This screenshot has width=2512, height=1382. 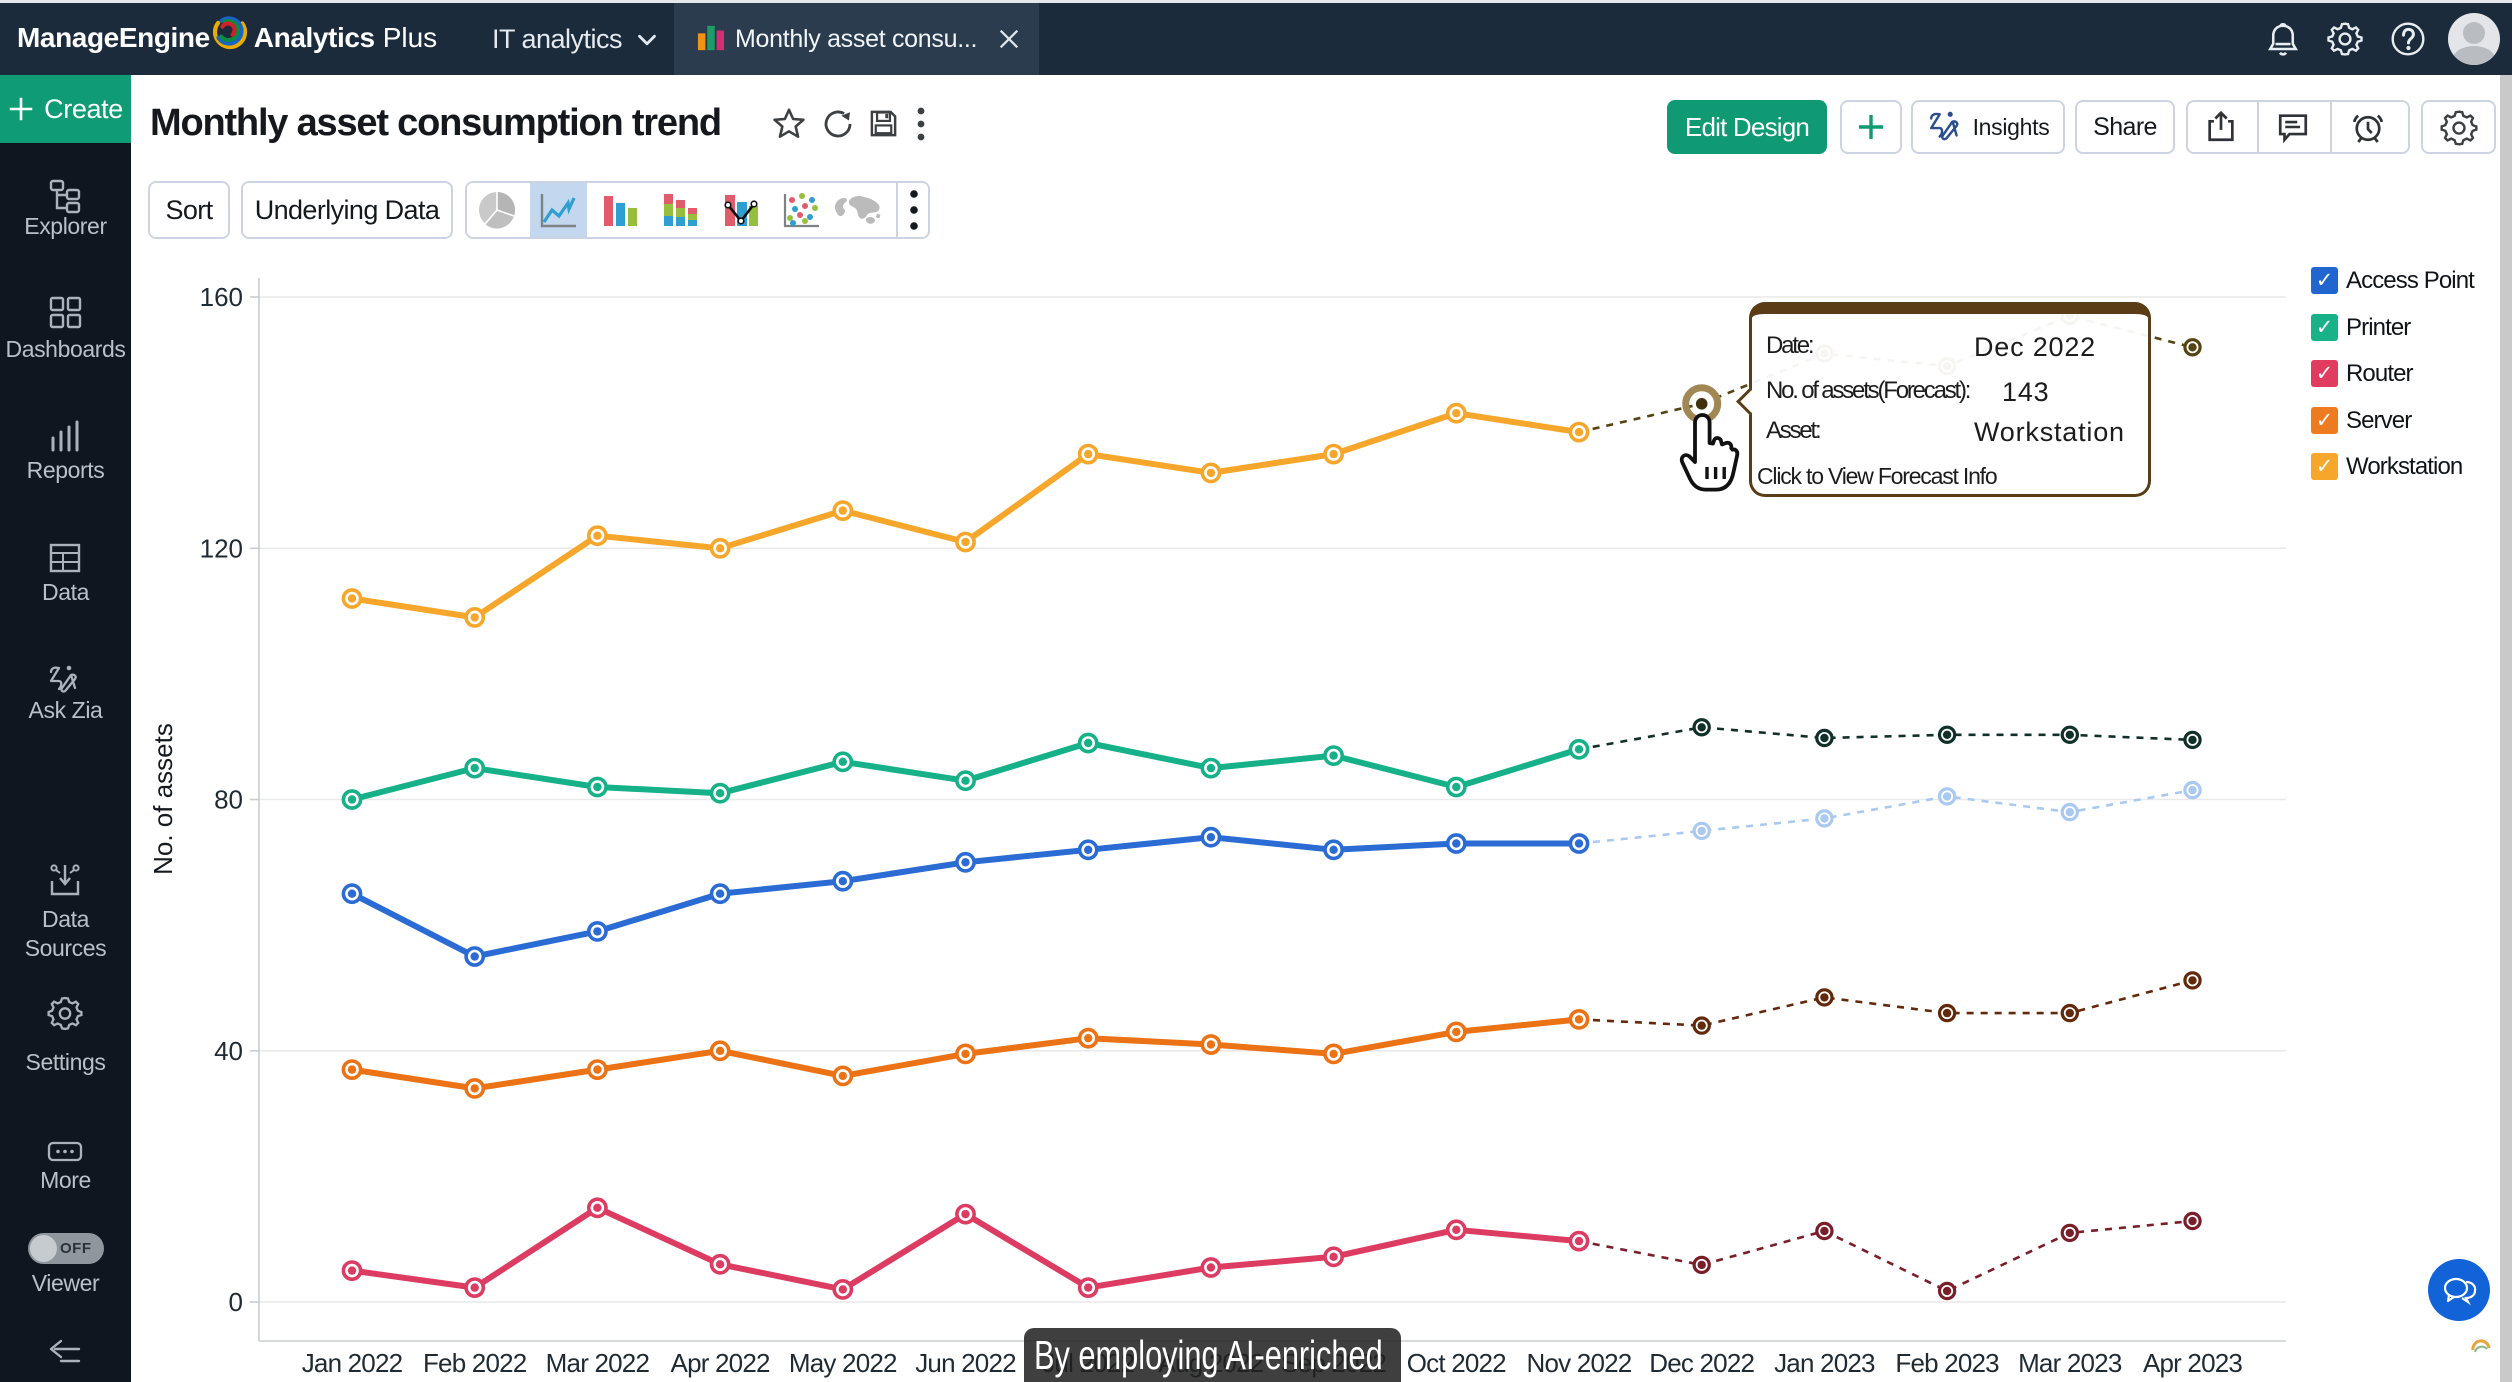 I want to click on svg-text: Nov 2022, so click(x=1579, y=1363).